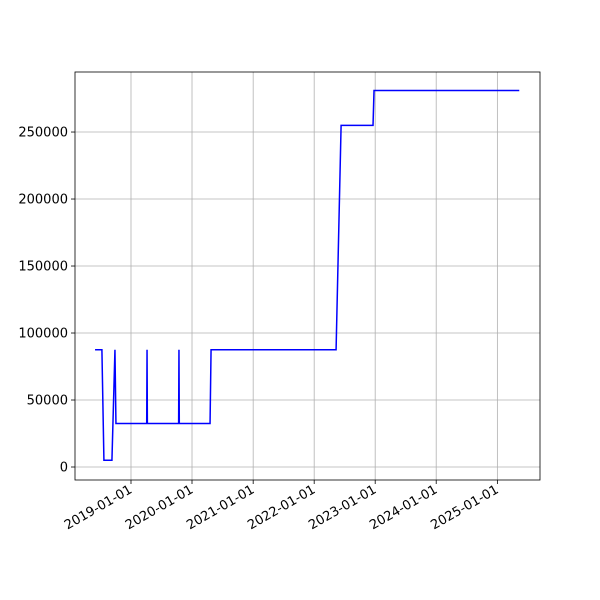 The image size is (600, 600). What do you see at coordinates (64, 468) in the screenshot?
I see `y-tick-label: 0` at bounding box center [64, 468].